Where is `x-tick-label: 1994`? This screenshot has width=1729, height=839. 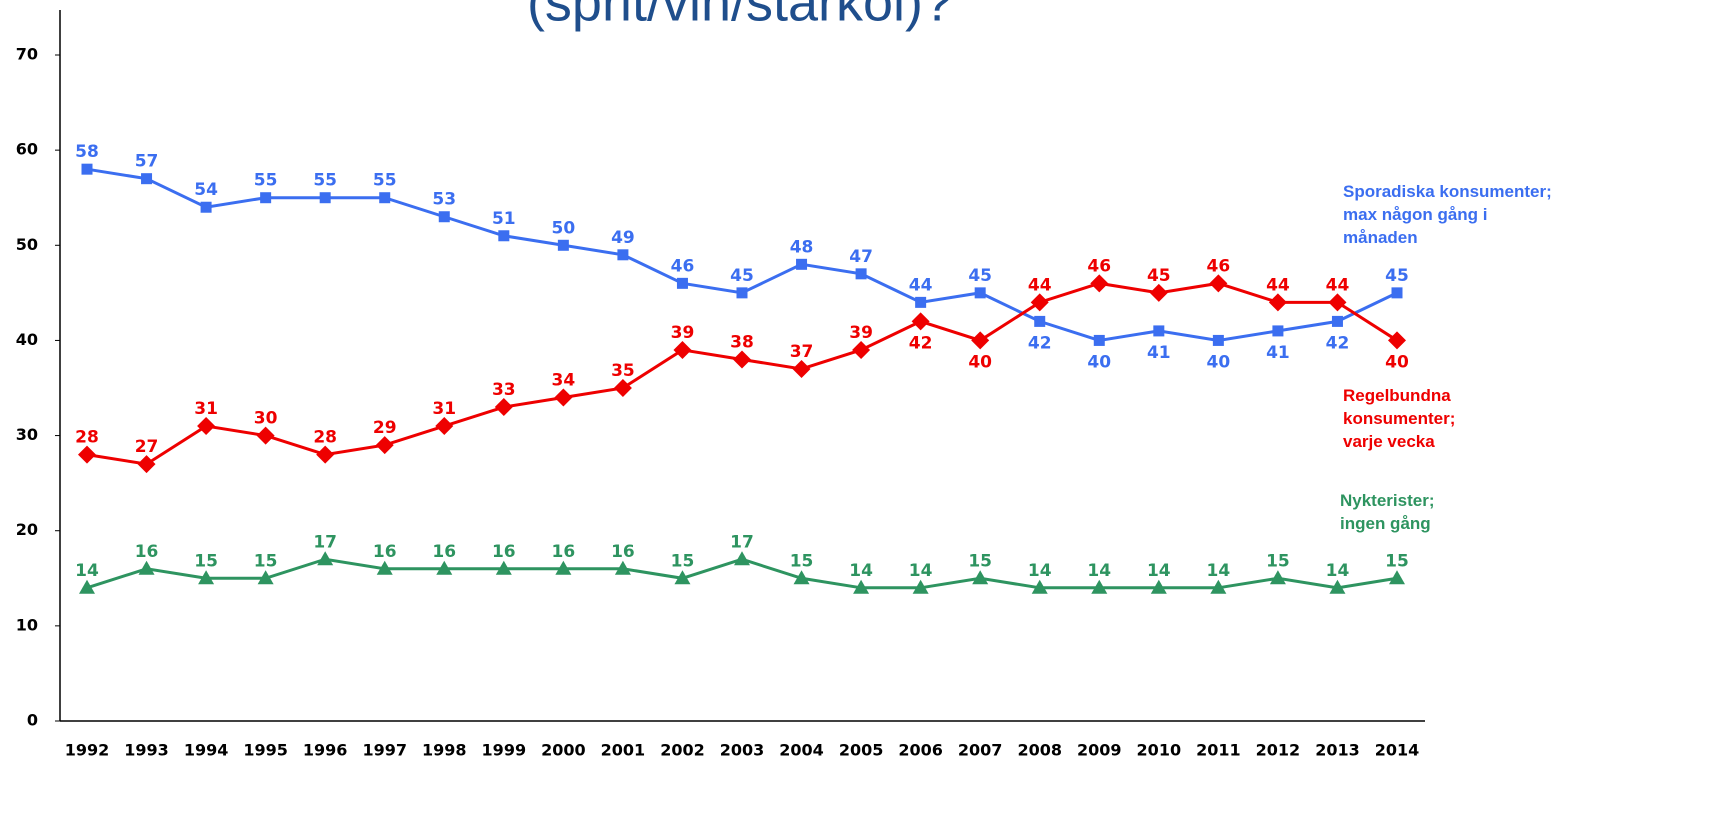 x-tick-label: 1994 is located at coordinates (206, 750).